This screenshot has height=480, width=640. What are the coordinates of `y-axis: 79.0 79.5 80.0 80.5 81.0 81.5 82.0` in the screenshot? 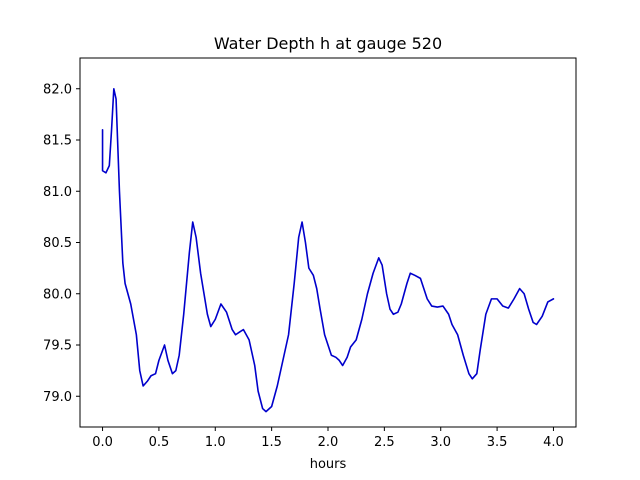 It's located at (61, 243).